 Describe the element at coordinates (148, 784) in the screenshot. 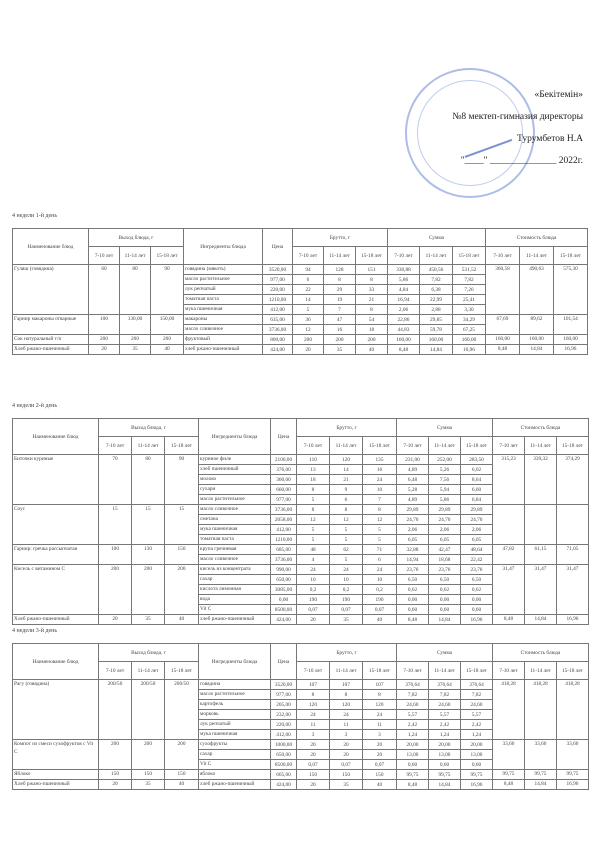

I see `dish-yield: 35` at that location.